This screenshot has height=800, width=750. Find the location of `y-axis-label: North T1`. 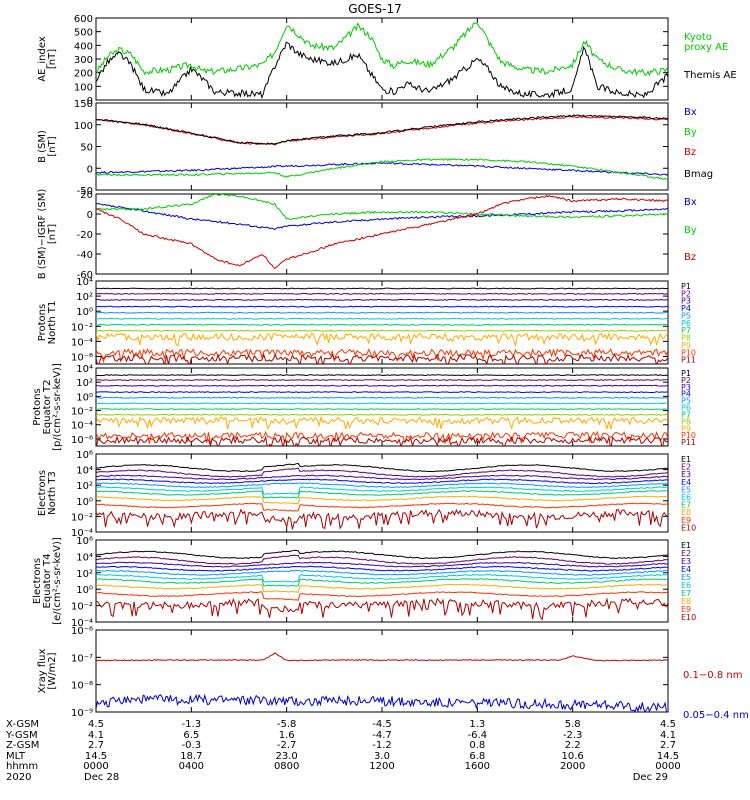

y-axis-label: North T1 is located at coordinates (52, 323).